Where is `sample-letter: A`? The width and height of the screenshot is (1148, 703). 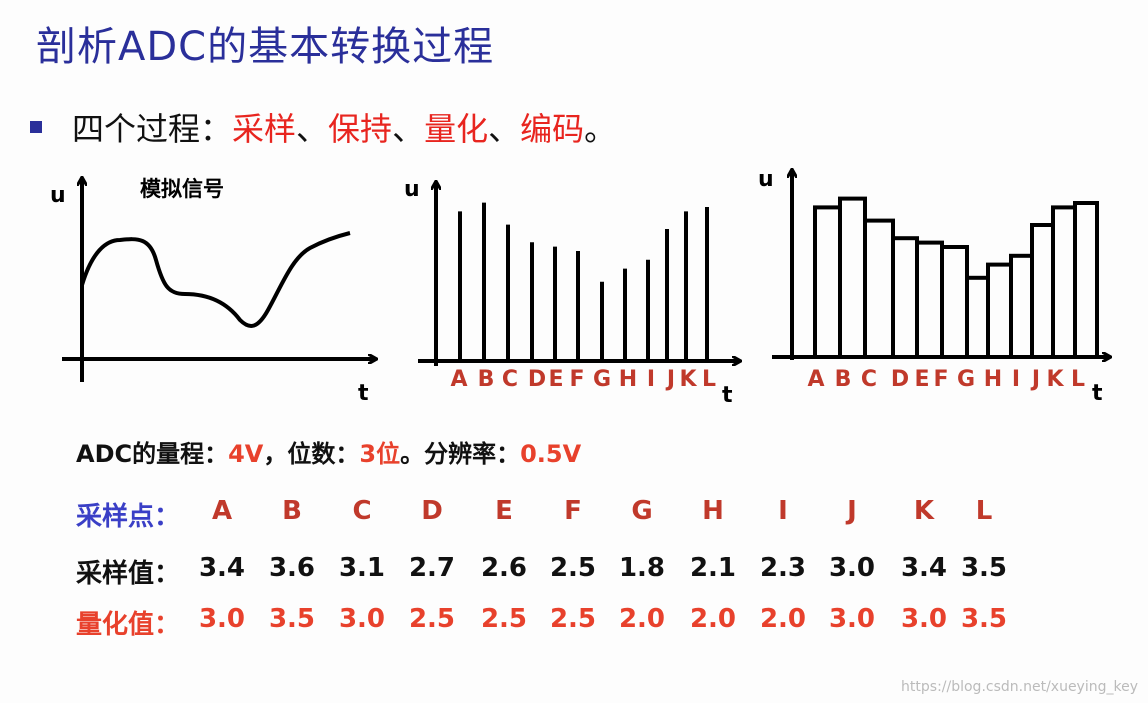
sample-letter: A is located at coordinates (458, 379).